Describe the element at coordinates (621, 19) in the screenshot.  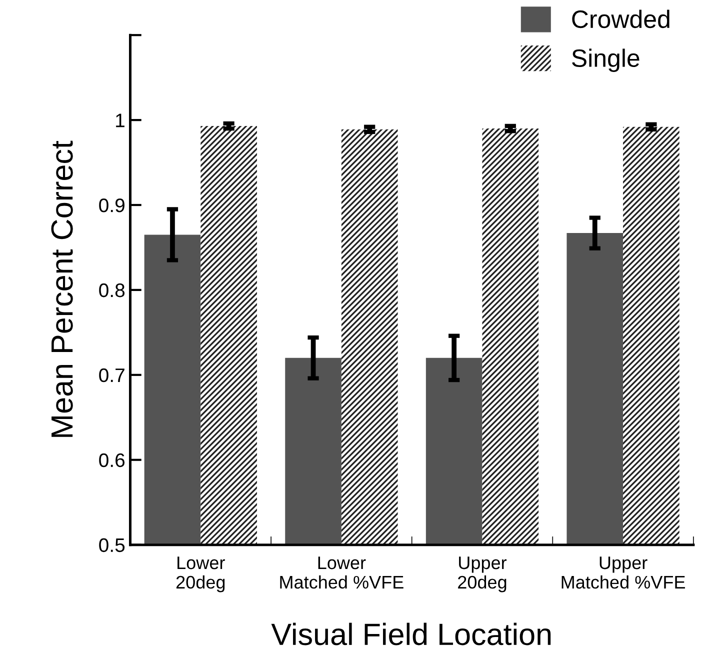
I see `legend-label: Crowded` at that location.